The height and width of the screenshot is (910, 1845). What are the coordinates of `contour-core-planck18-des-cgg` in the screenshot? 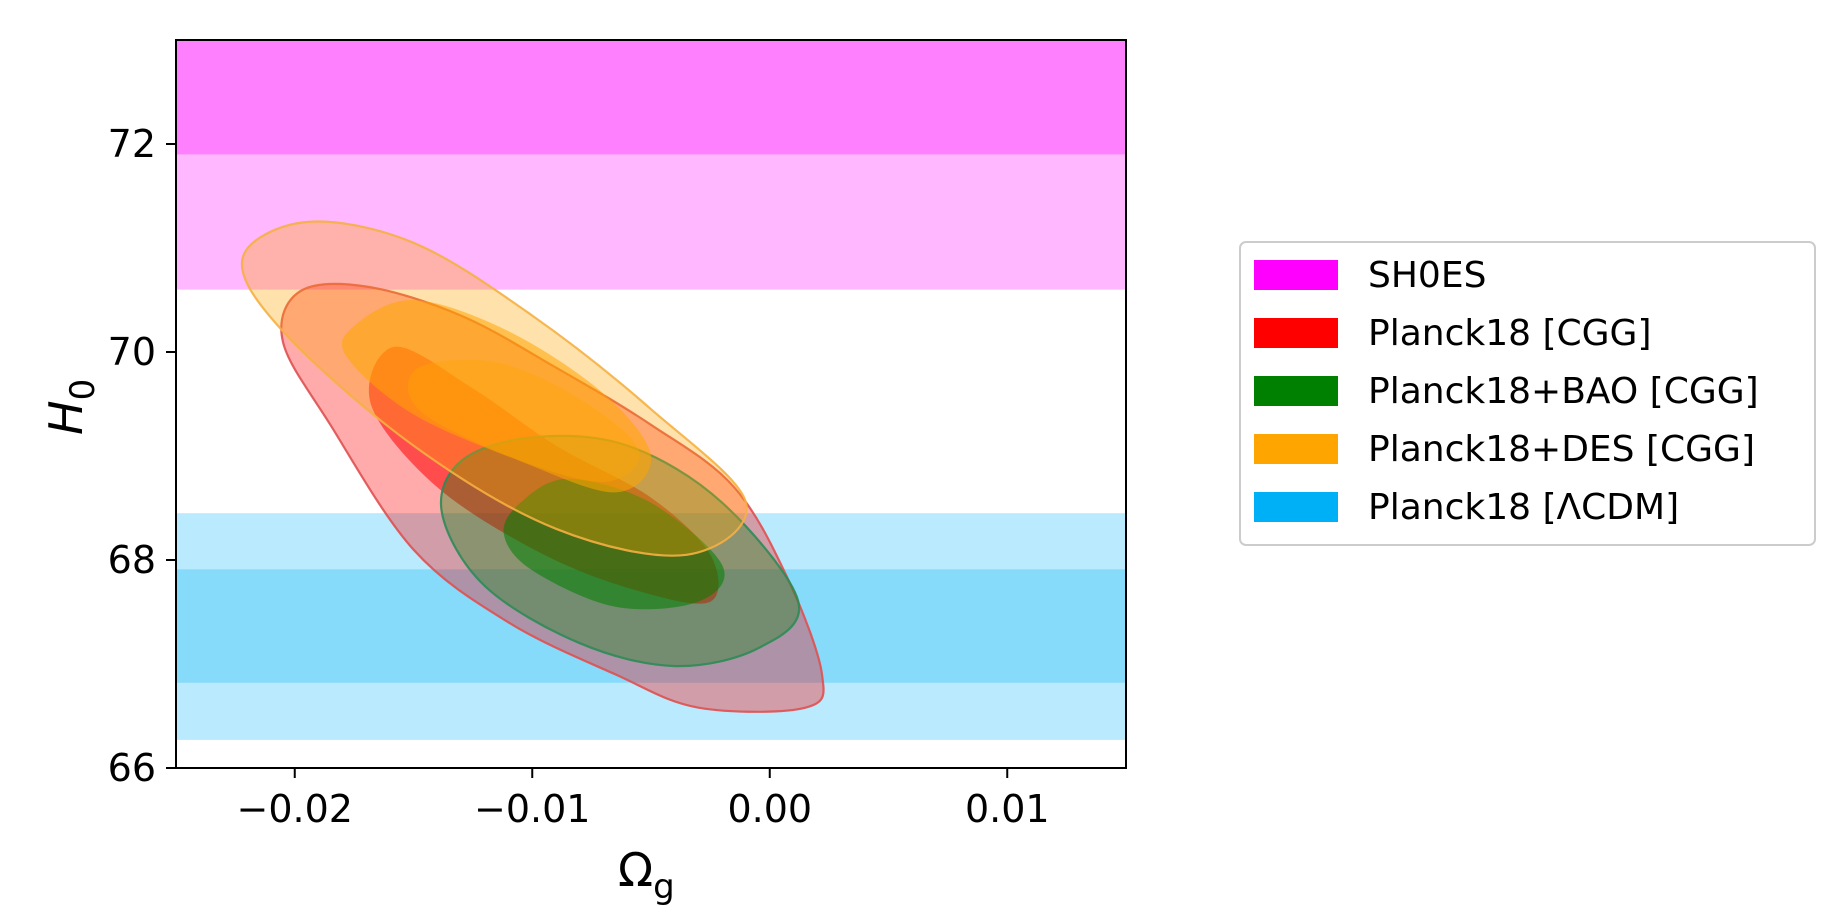 It's located at (523, 421).